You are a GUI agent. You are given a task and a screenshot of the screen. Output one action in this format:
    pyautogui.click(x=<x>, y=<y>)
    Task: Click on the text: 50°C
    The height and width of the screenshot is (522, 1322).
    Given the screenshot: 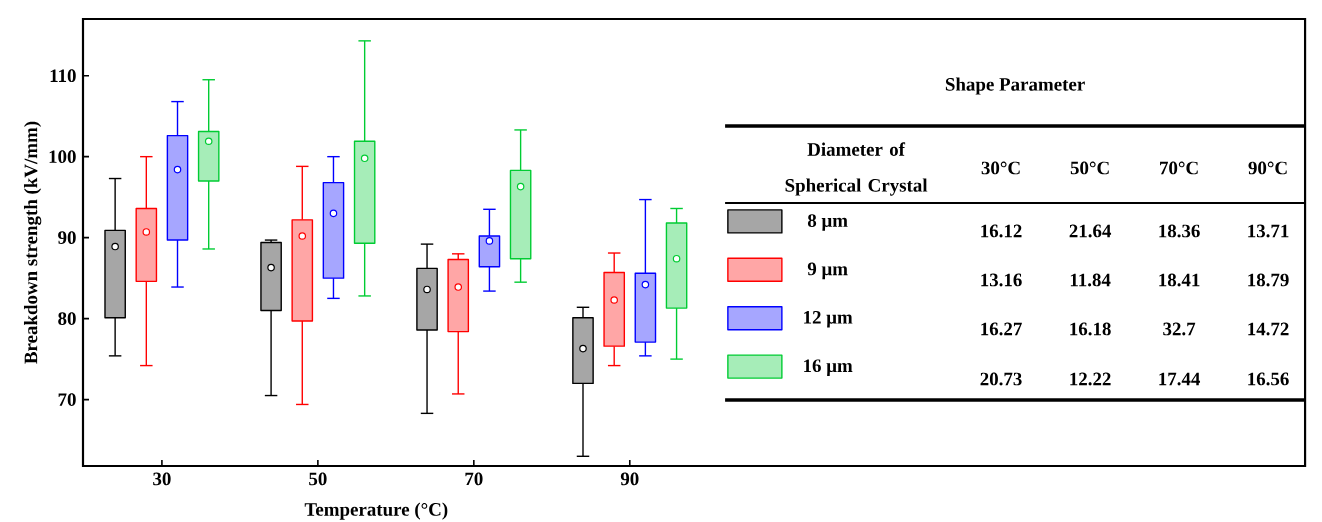 What is the action you would take?
    pyautogui.click(x=1089, y=168)
    